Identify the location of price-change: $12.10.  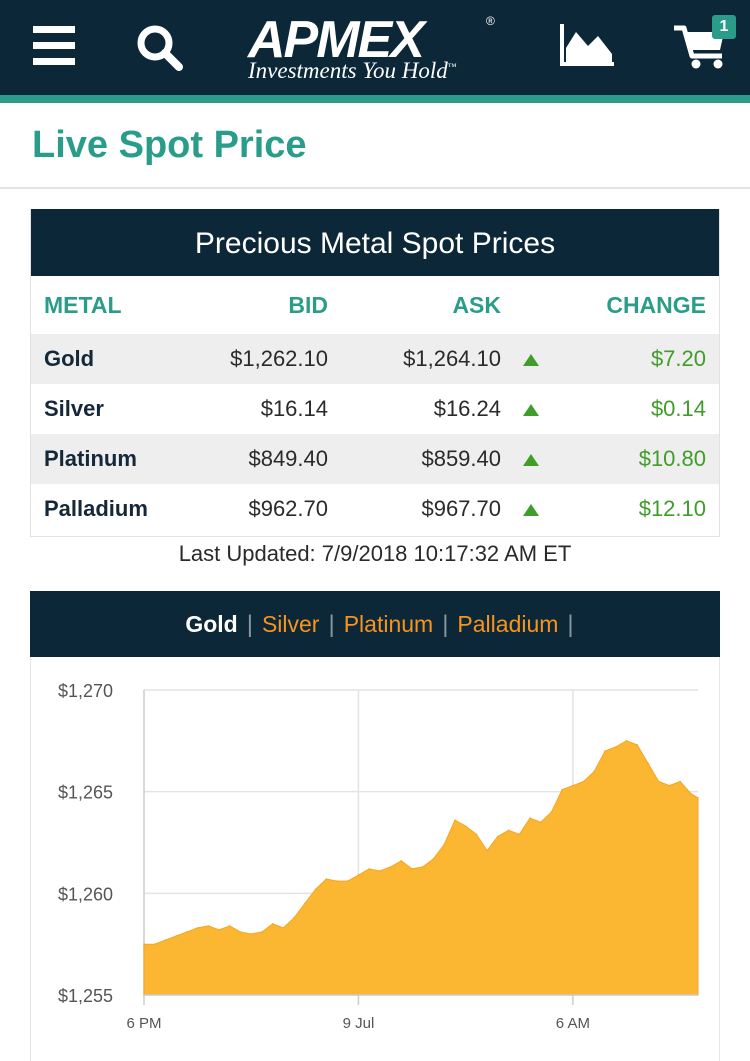
(672, 508).